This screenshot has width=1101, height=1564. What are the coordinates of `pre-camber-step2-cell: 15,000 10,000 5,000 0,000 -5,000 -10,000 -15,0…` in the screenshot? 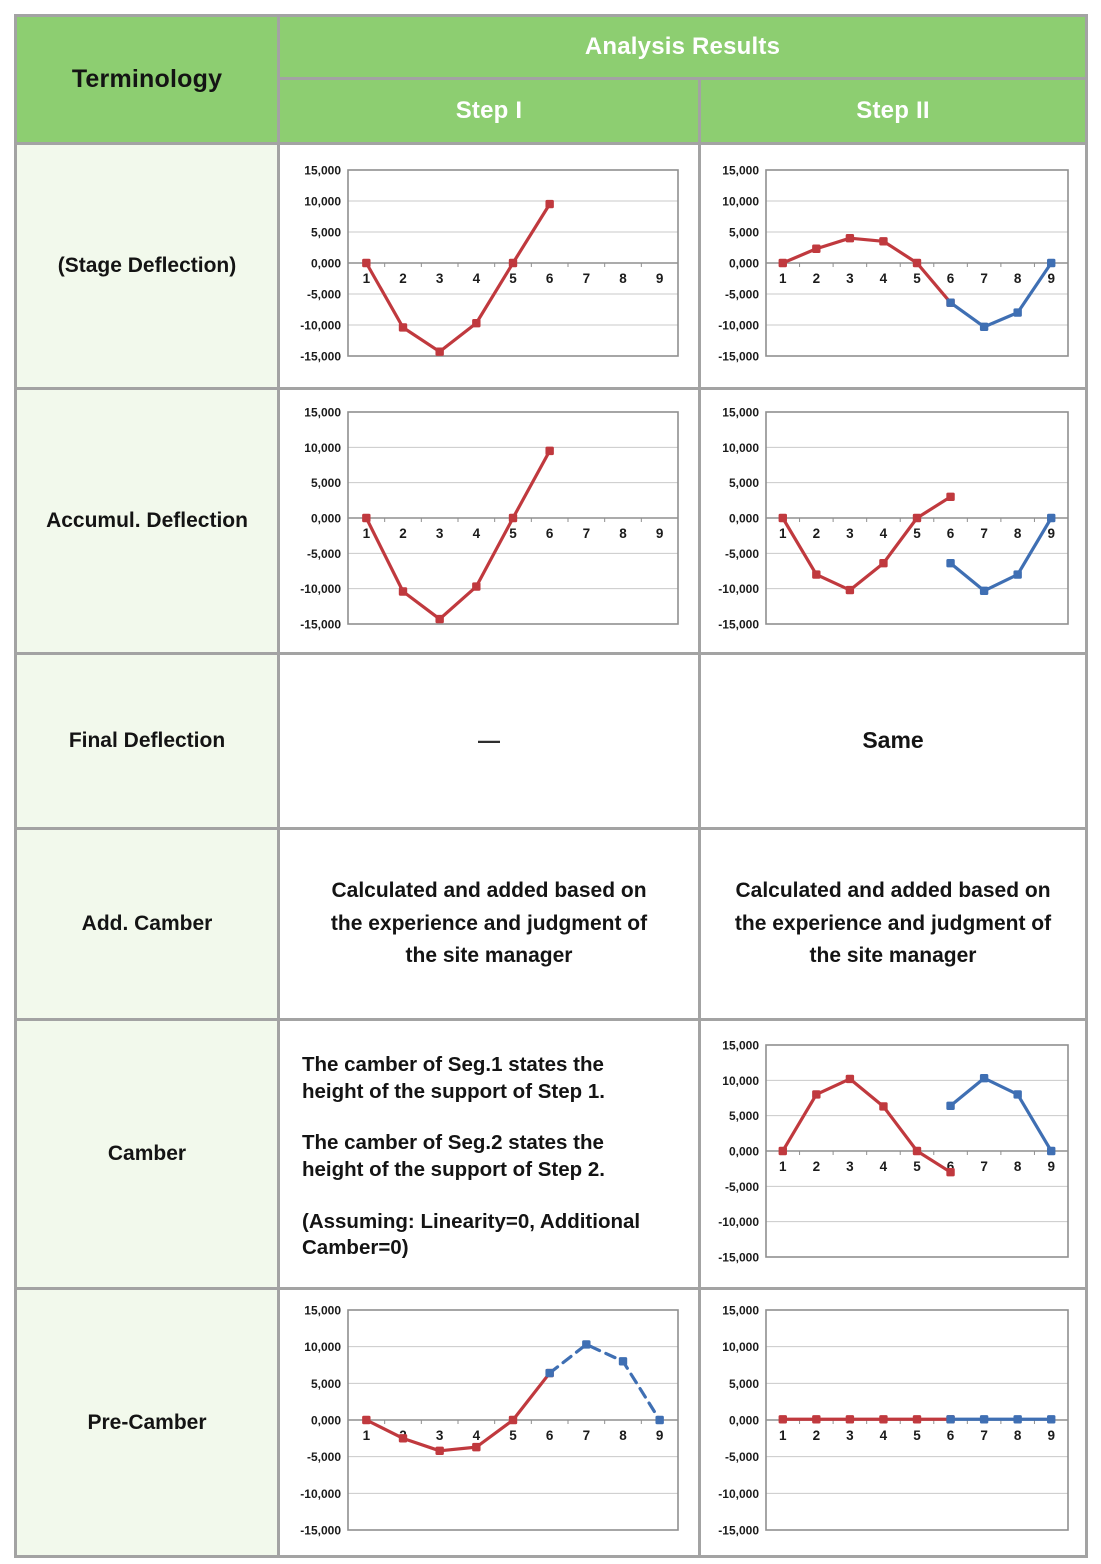 It's located at (893, 1422).